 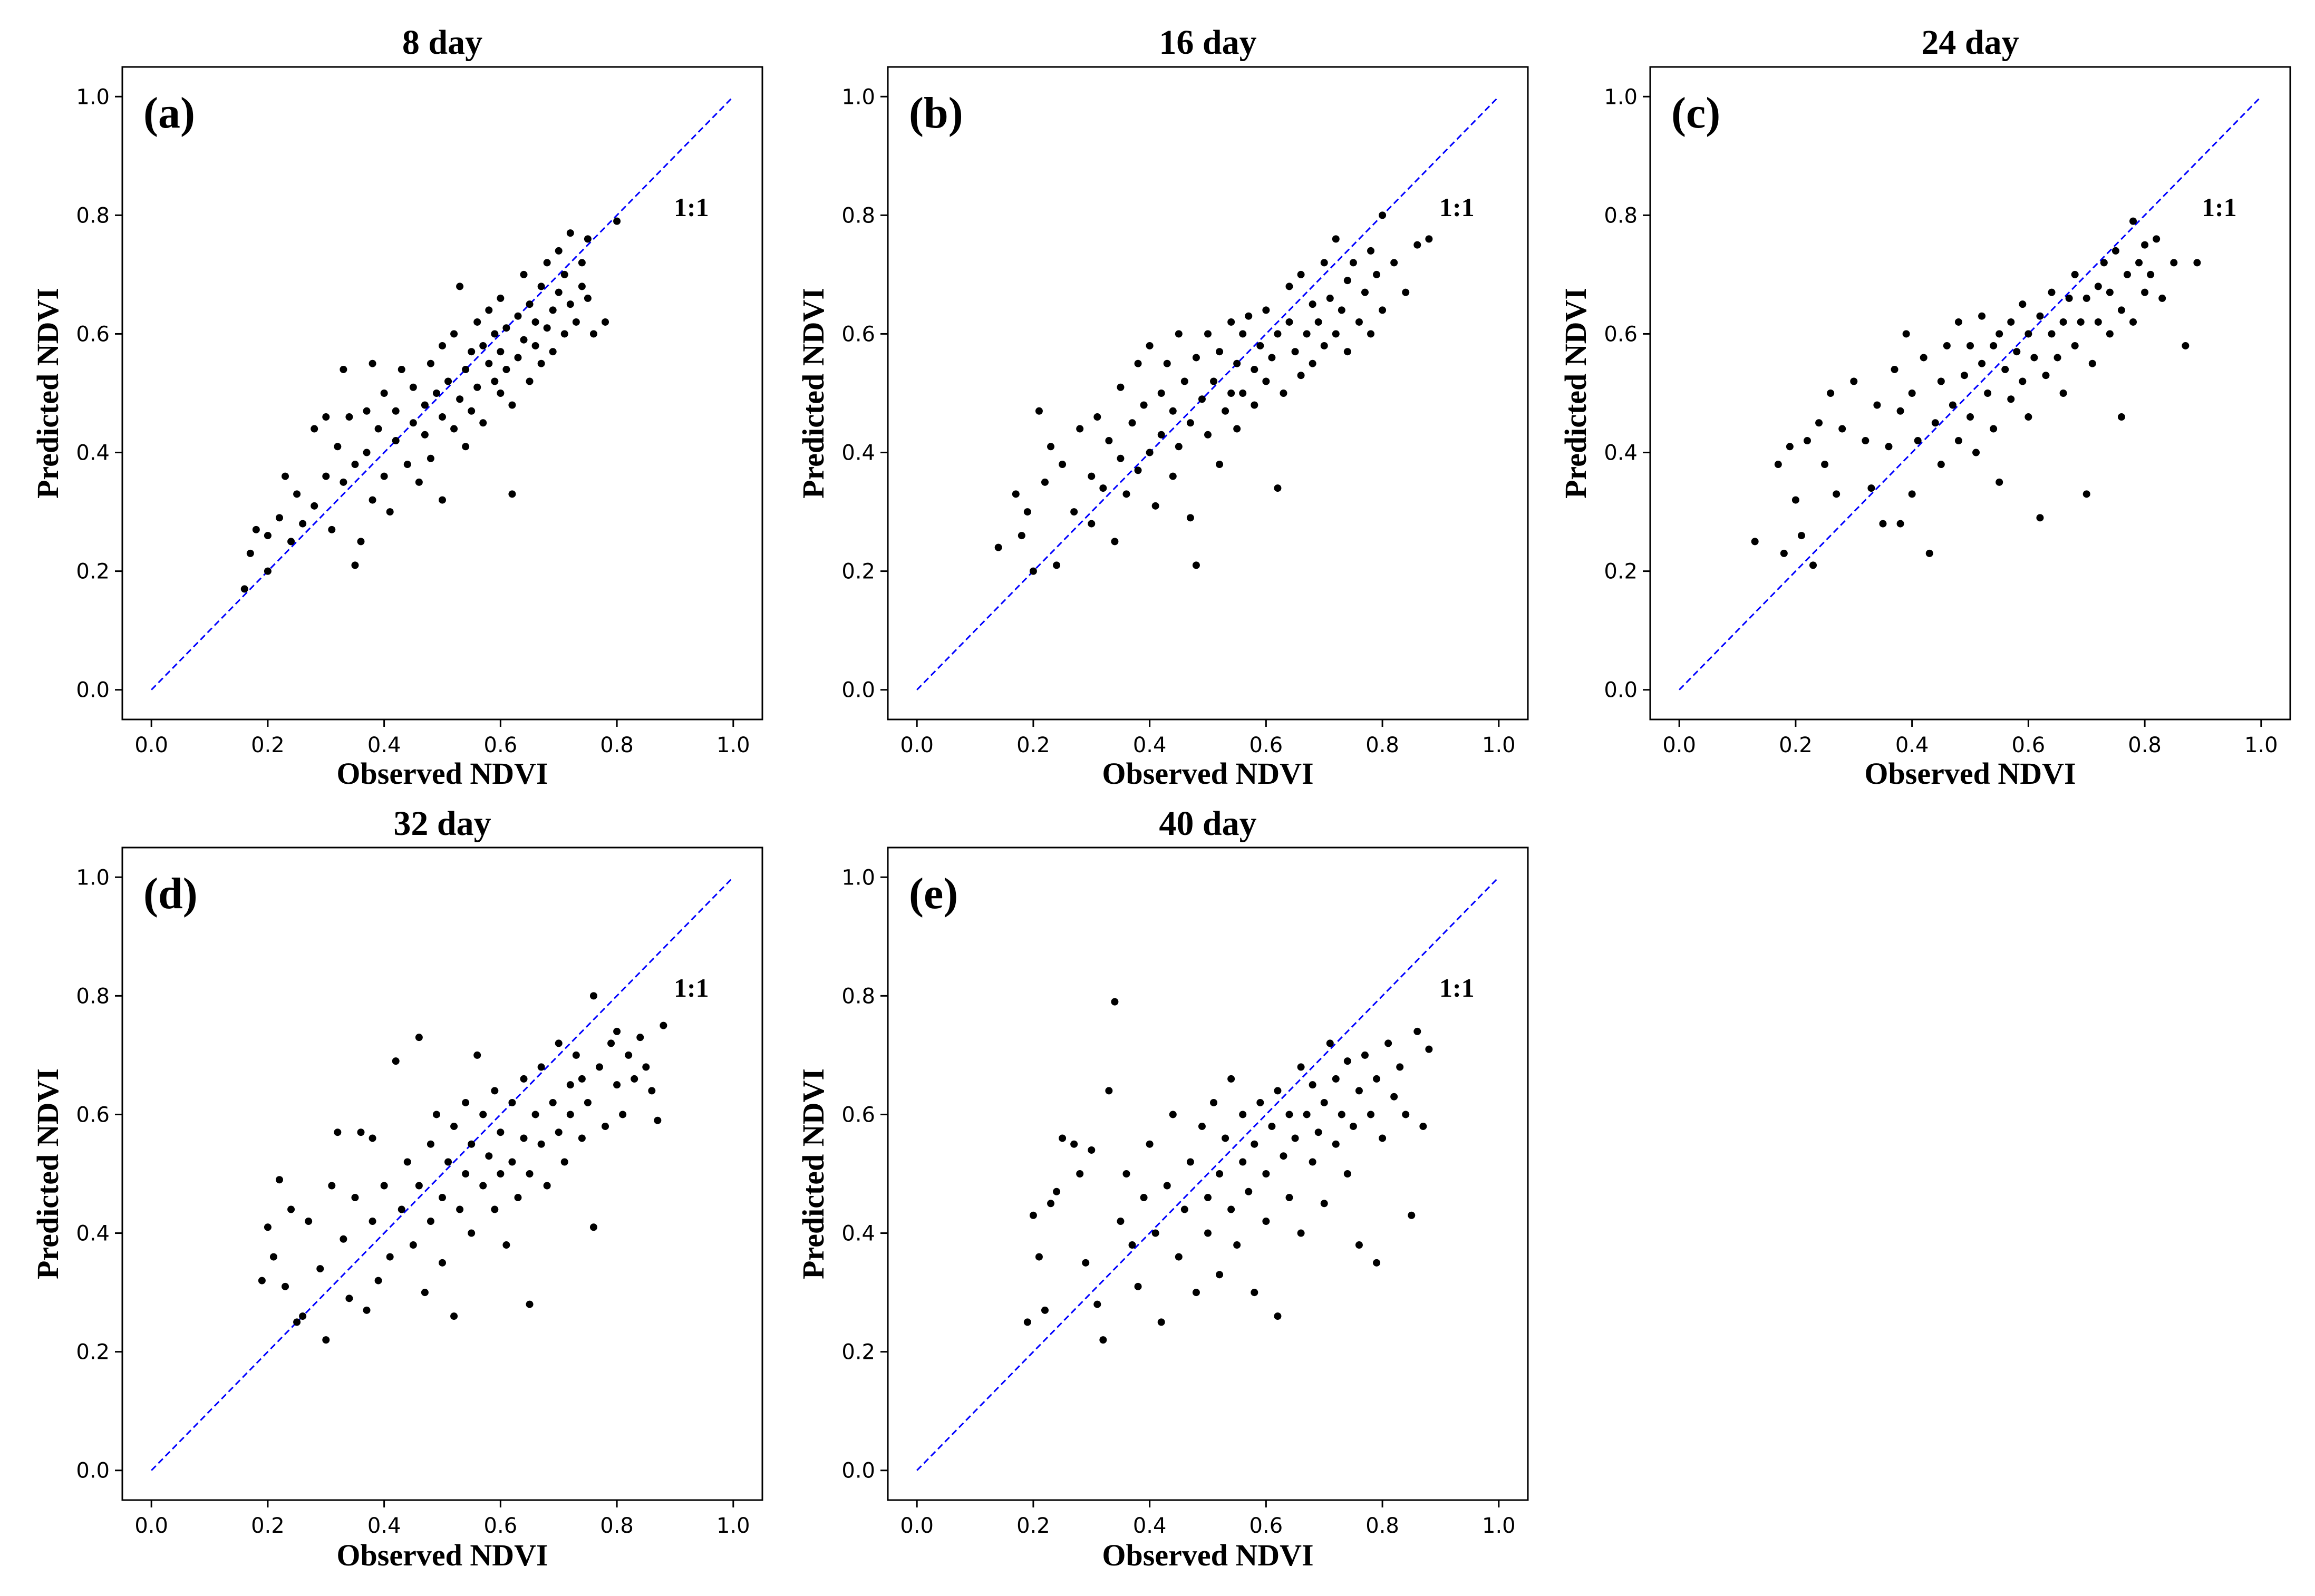 I want to click on y-tick-label: 0.2, so click(x=93, y=572).